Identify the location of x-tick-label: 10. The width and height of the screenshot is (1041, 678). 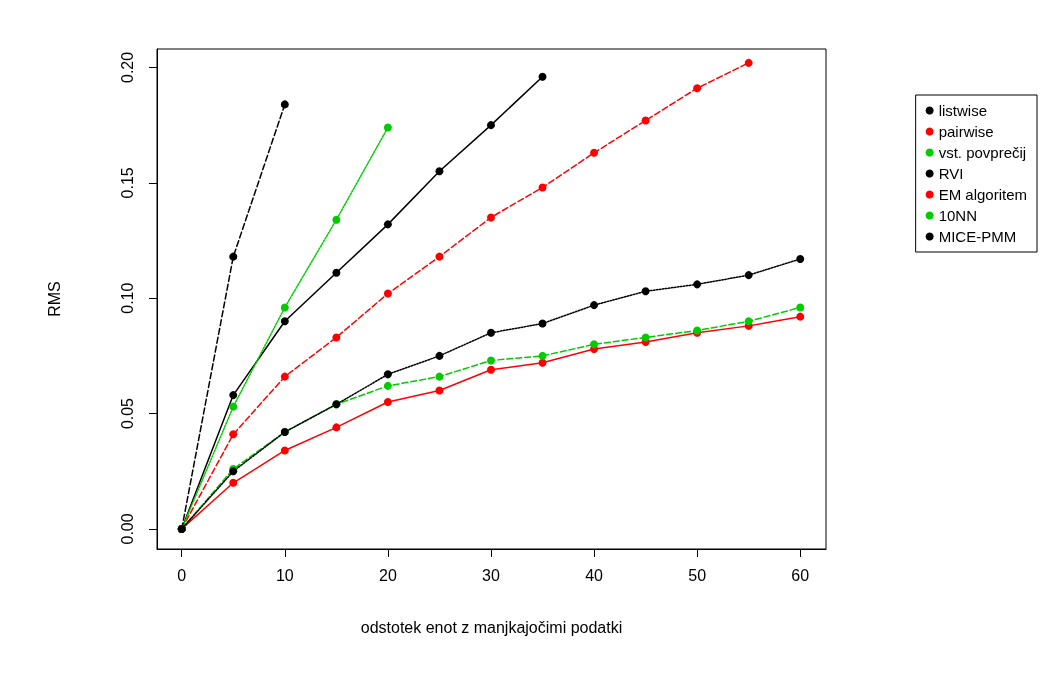
(284, 575).